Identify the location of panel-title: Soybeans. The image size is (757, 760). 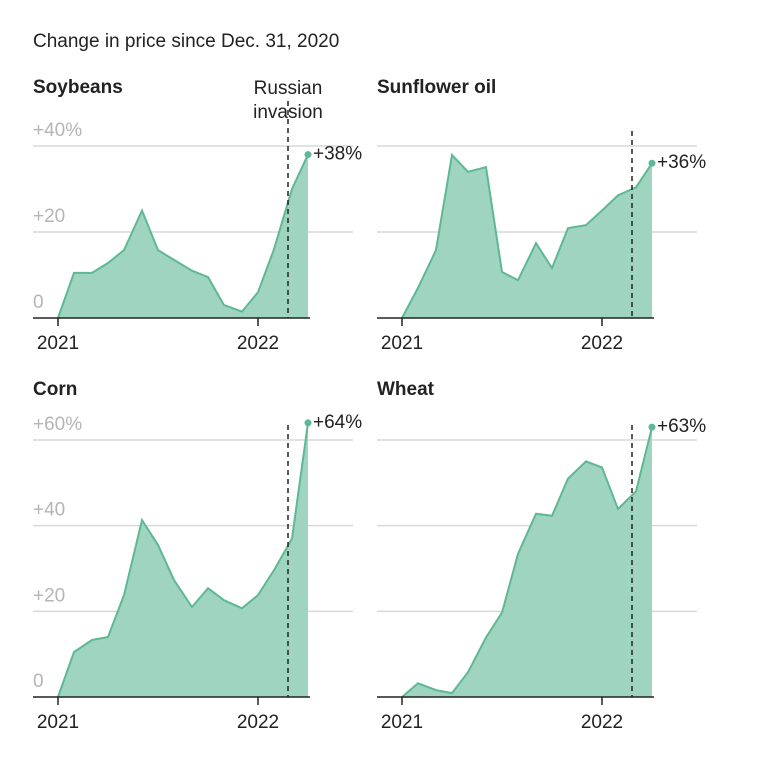
(78, 87).